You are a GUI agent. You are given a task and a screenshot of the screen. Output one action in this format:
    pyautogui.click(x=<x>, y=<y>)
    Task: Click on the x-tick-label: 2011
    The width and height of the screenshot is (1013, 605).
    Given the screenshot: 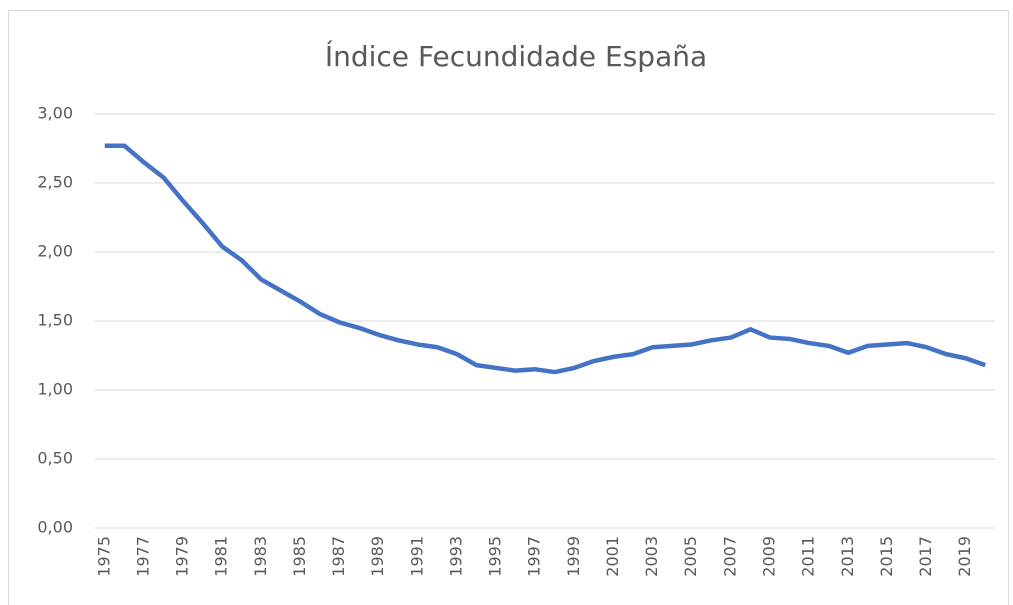 What is the action you would take?
    pyautogui.click(x=808, y=556)
    